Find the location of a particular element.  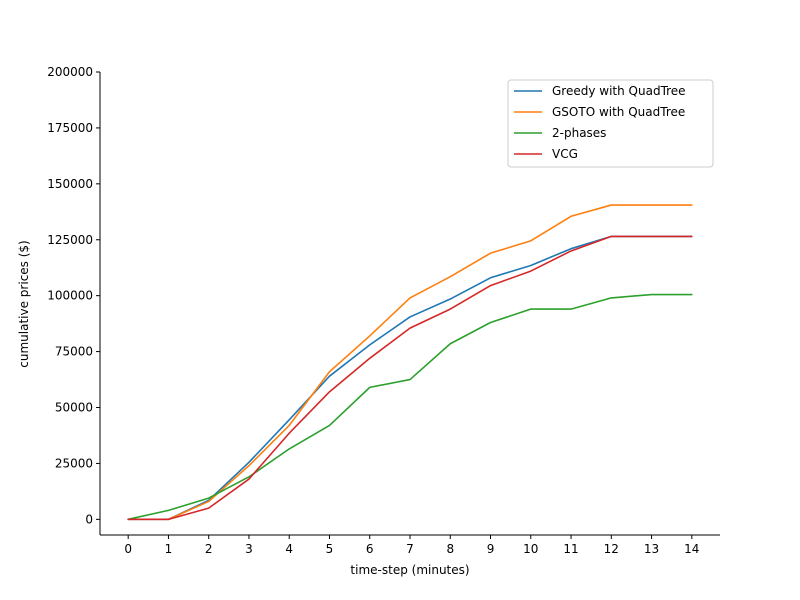

y-tick-label: 100000 is located at coordinates (70, 296).